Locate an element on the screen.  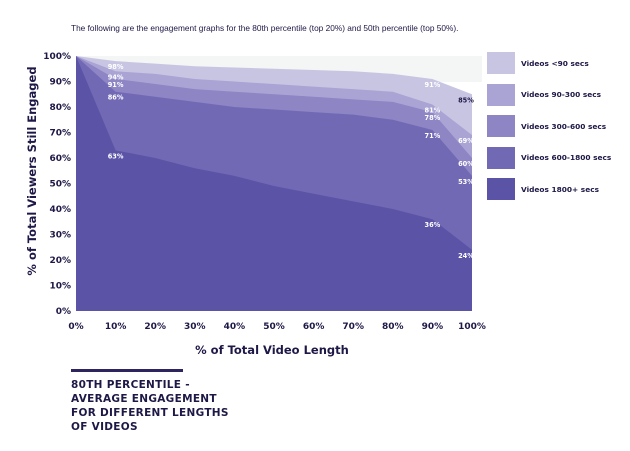
legend-label: Videos 600-1800 secs is located at coordinates (566, 157).